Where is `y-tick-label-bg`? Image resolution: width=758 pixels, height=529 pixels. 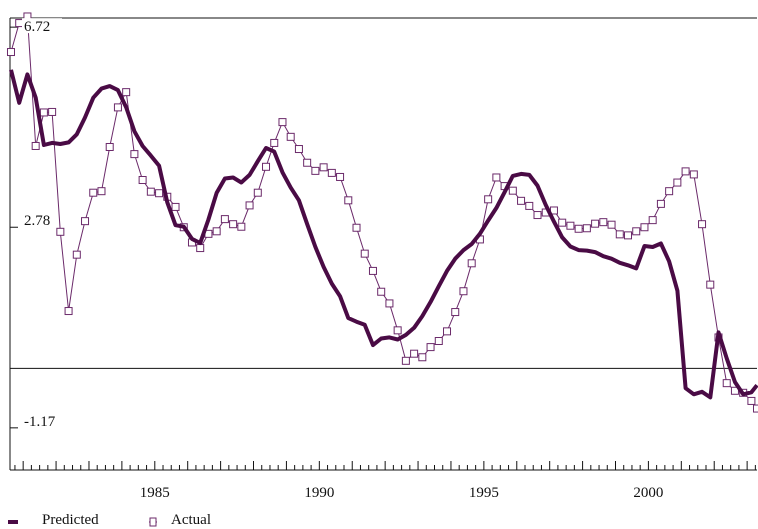 y-tick-label-bg is located at coordinates (42, 26).